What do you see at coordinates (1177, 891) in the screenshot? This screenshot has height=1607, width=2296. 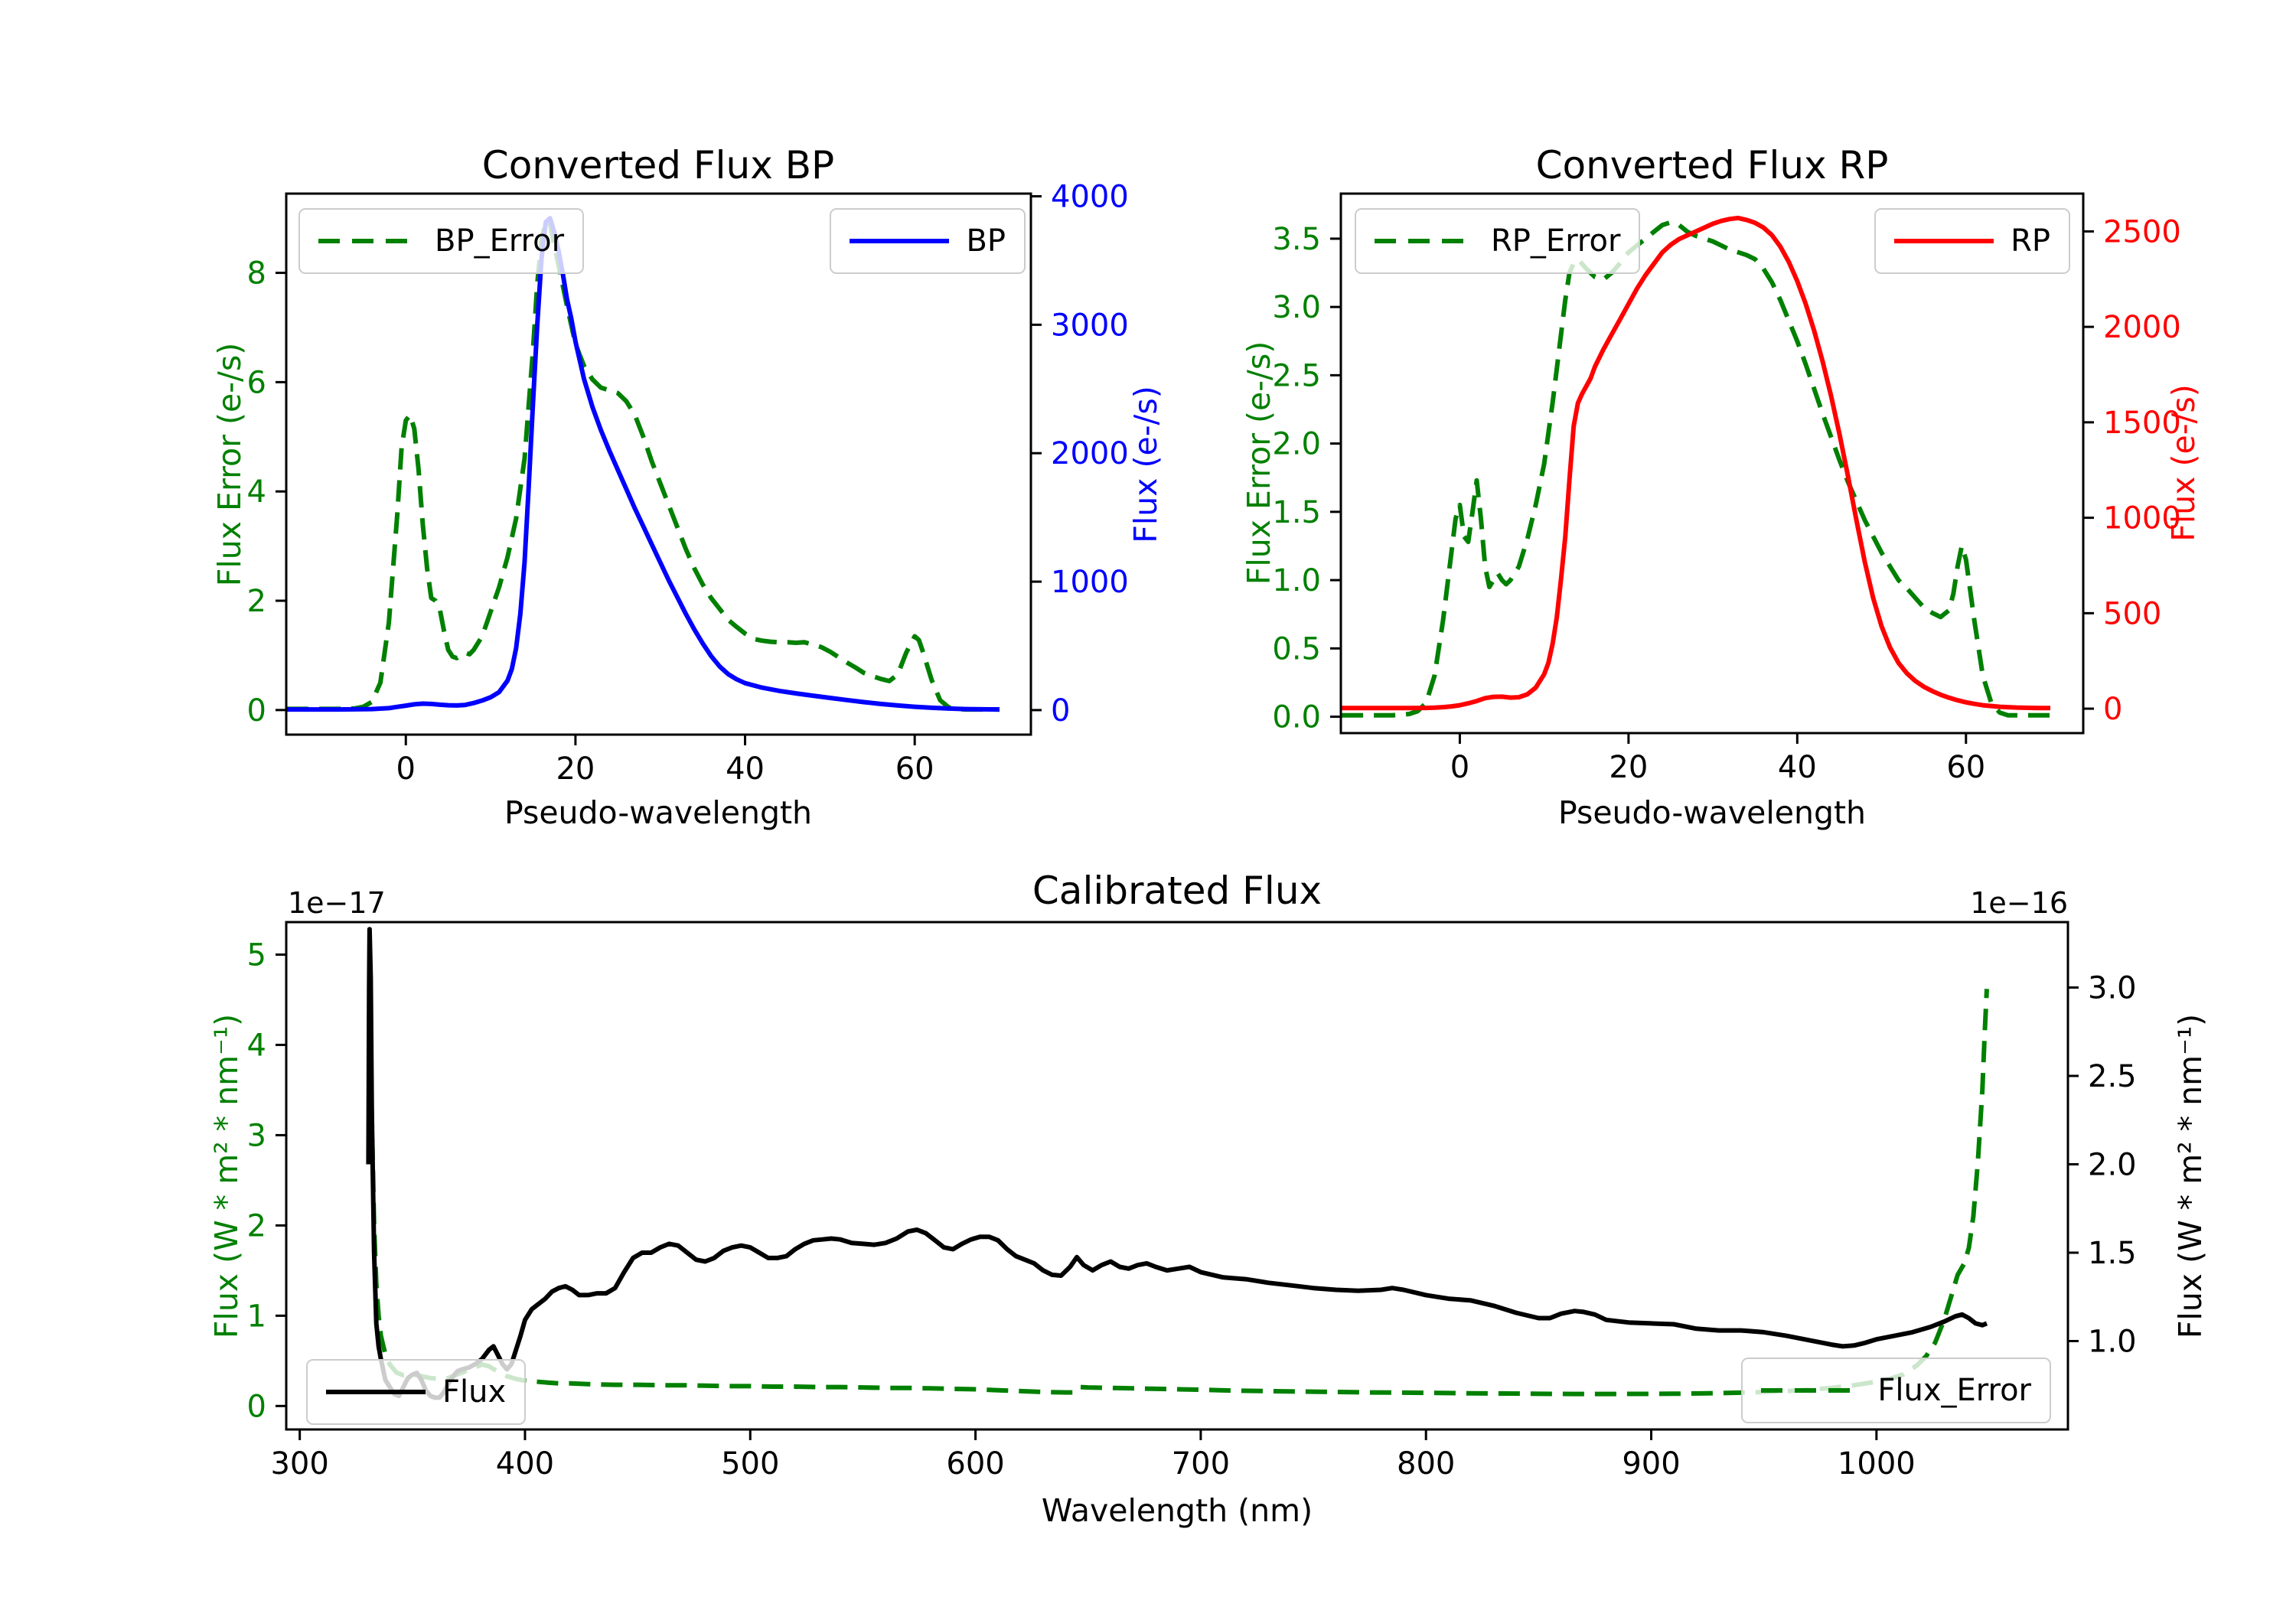 I see `cal-title: Calibrated Flux` at bounding box center [1177, 891].